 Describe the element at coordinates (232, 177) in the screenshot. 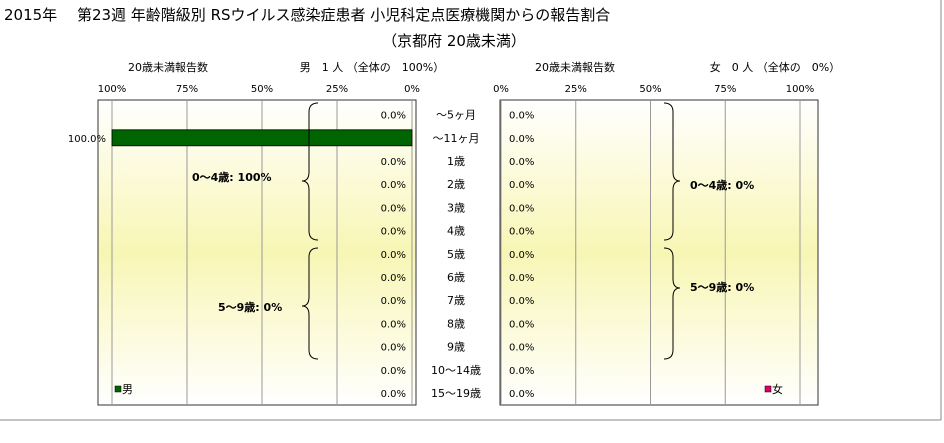

I see `male-group-label-0-4: 0～4歳: 100%` at that location.